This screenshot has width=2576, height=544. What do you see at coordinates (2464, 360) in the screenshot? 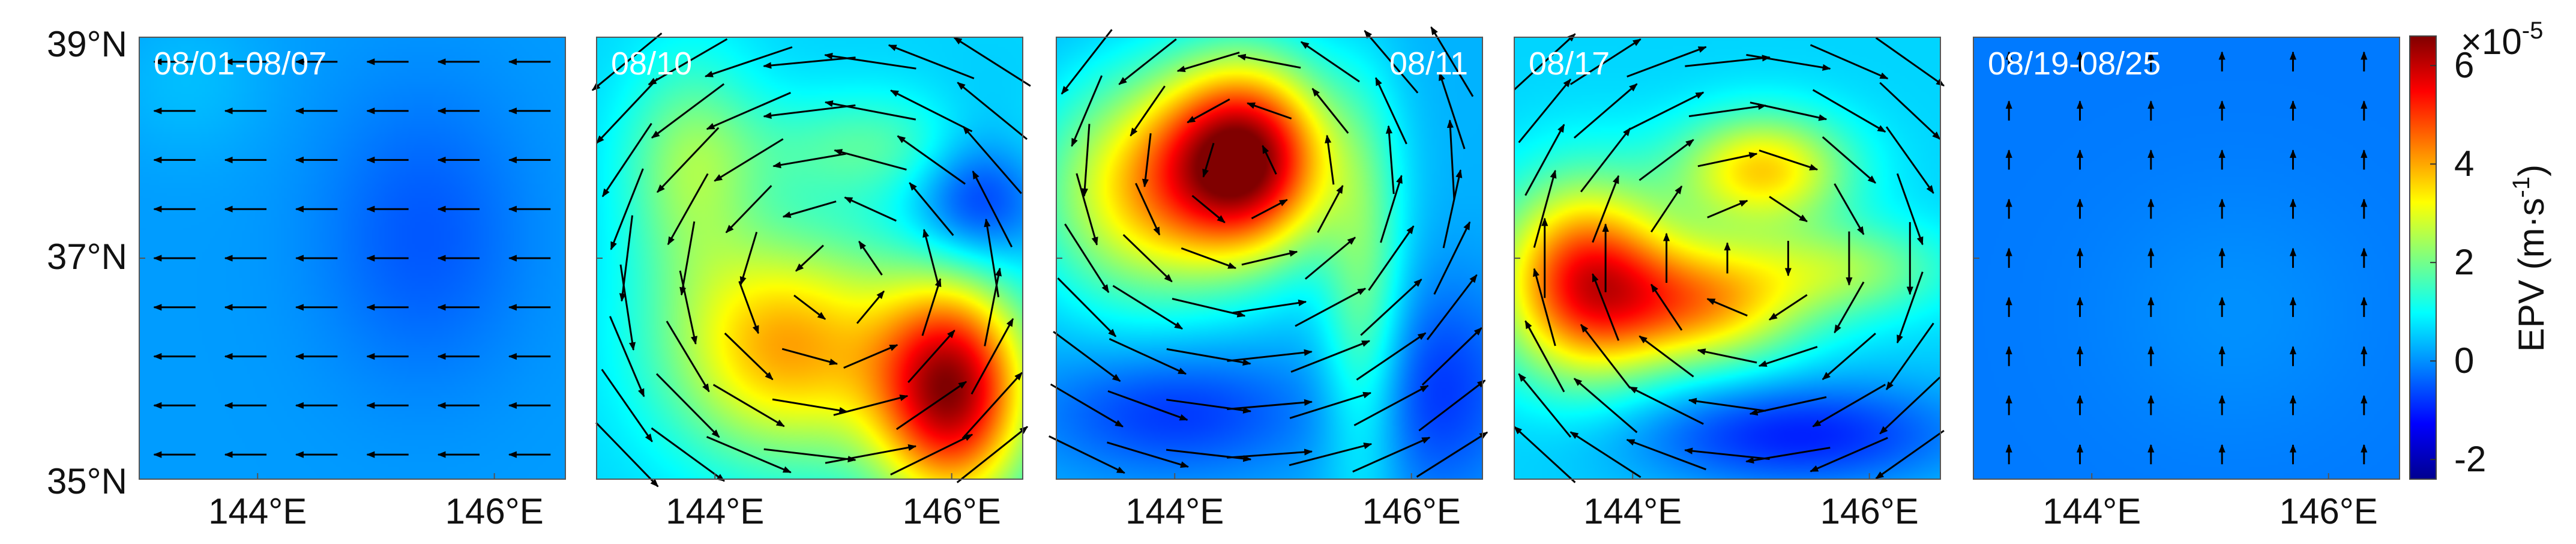
I see `colorbar-tick-label: 0` at bounding box center [2464, 360].